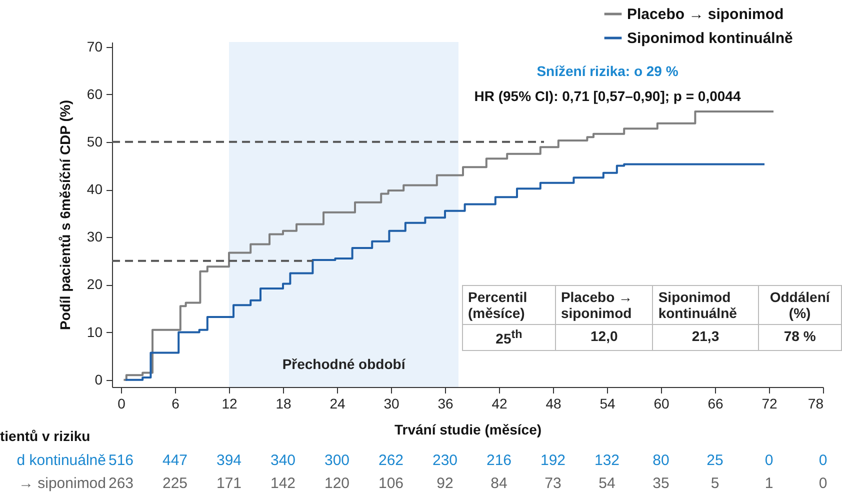  Describe the element at coordinates (705, 14) in the screenshot. I see `legend-label: Placebo → siponimod` at that location.